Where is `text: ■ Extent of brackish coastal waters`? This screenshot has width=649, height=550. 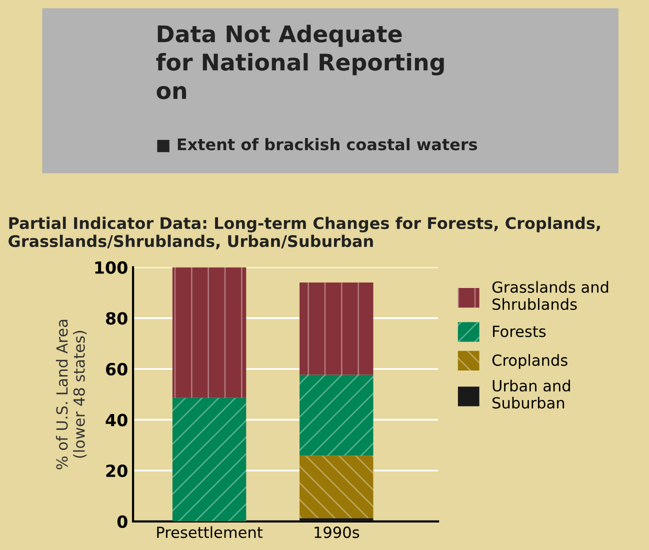 text: ■ Extent of brackish coastal waters is located at coordinates (317, 145).